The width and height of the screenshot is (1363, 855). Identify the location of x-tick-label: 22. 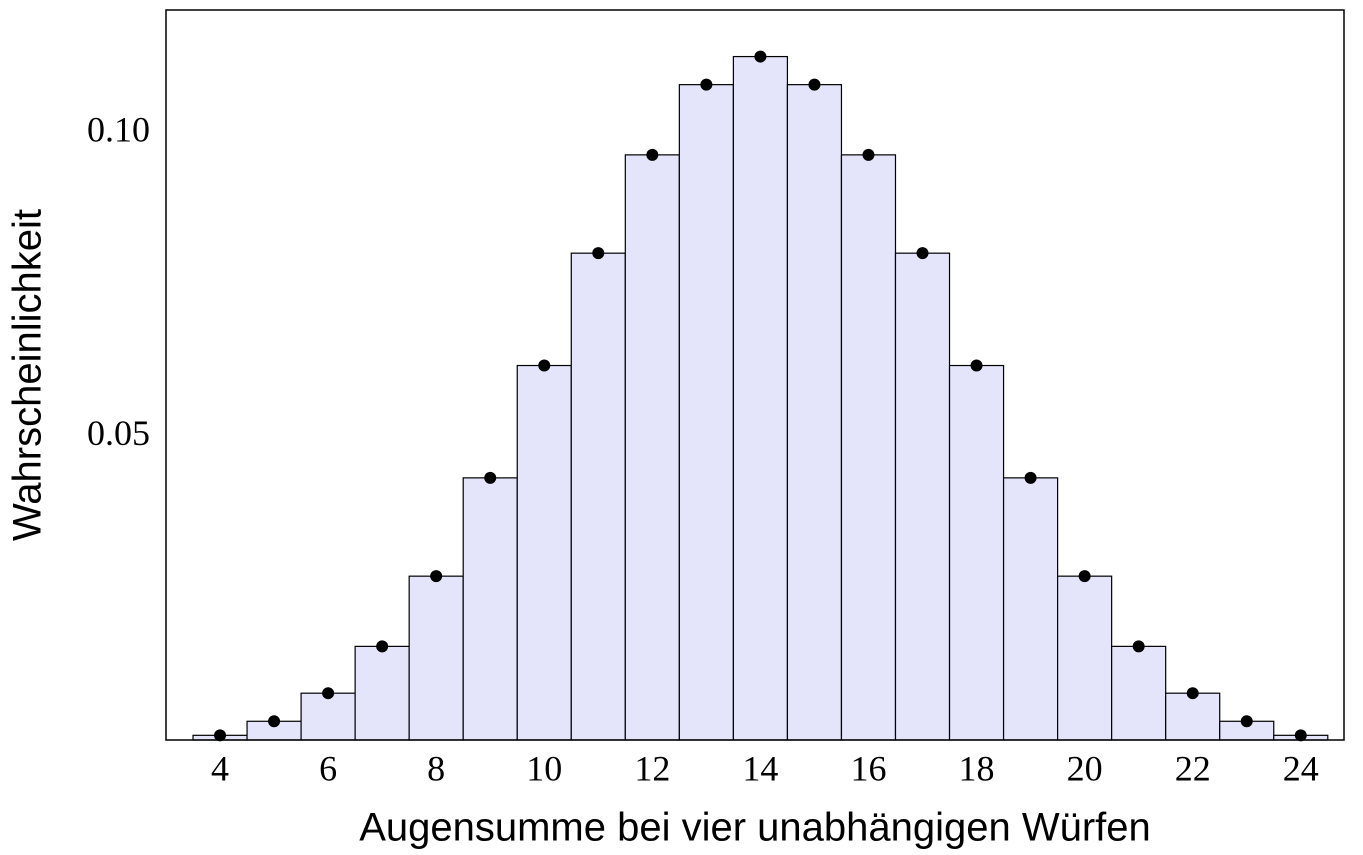
(1193, 768).